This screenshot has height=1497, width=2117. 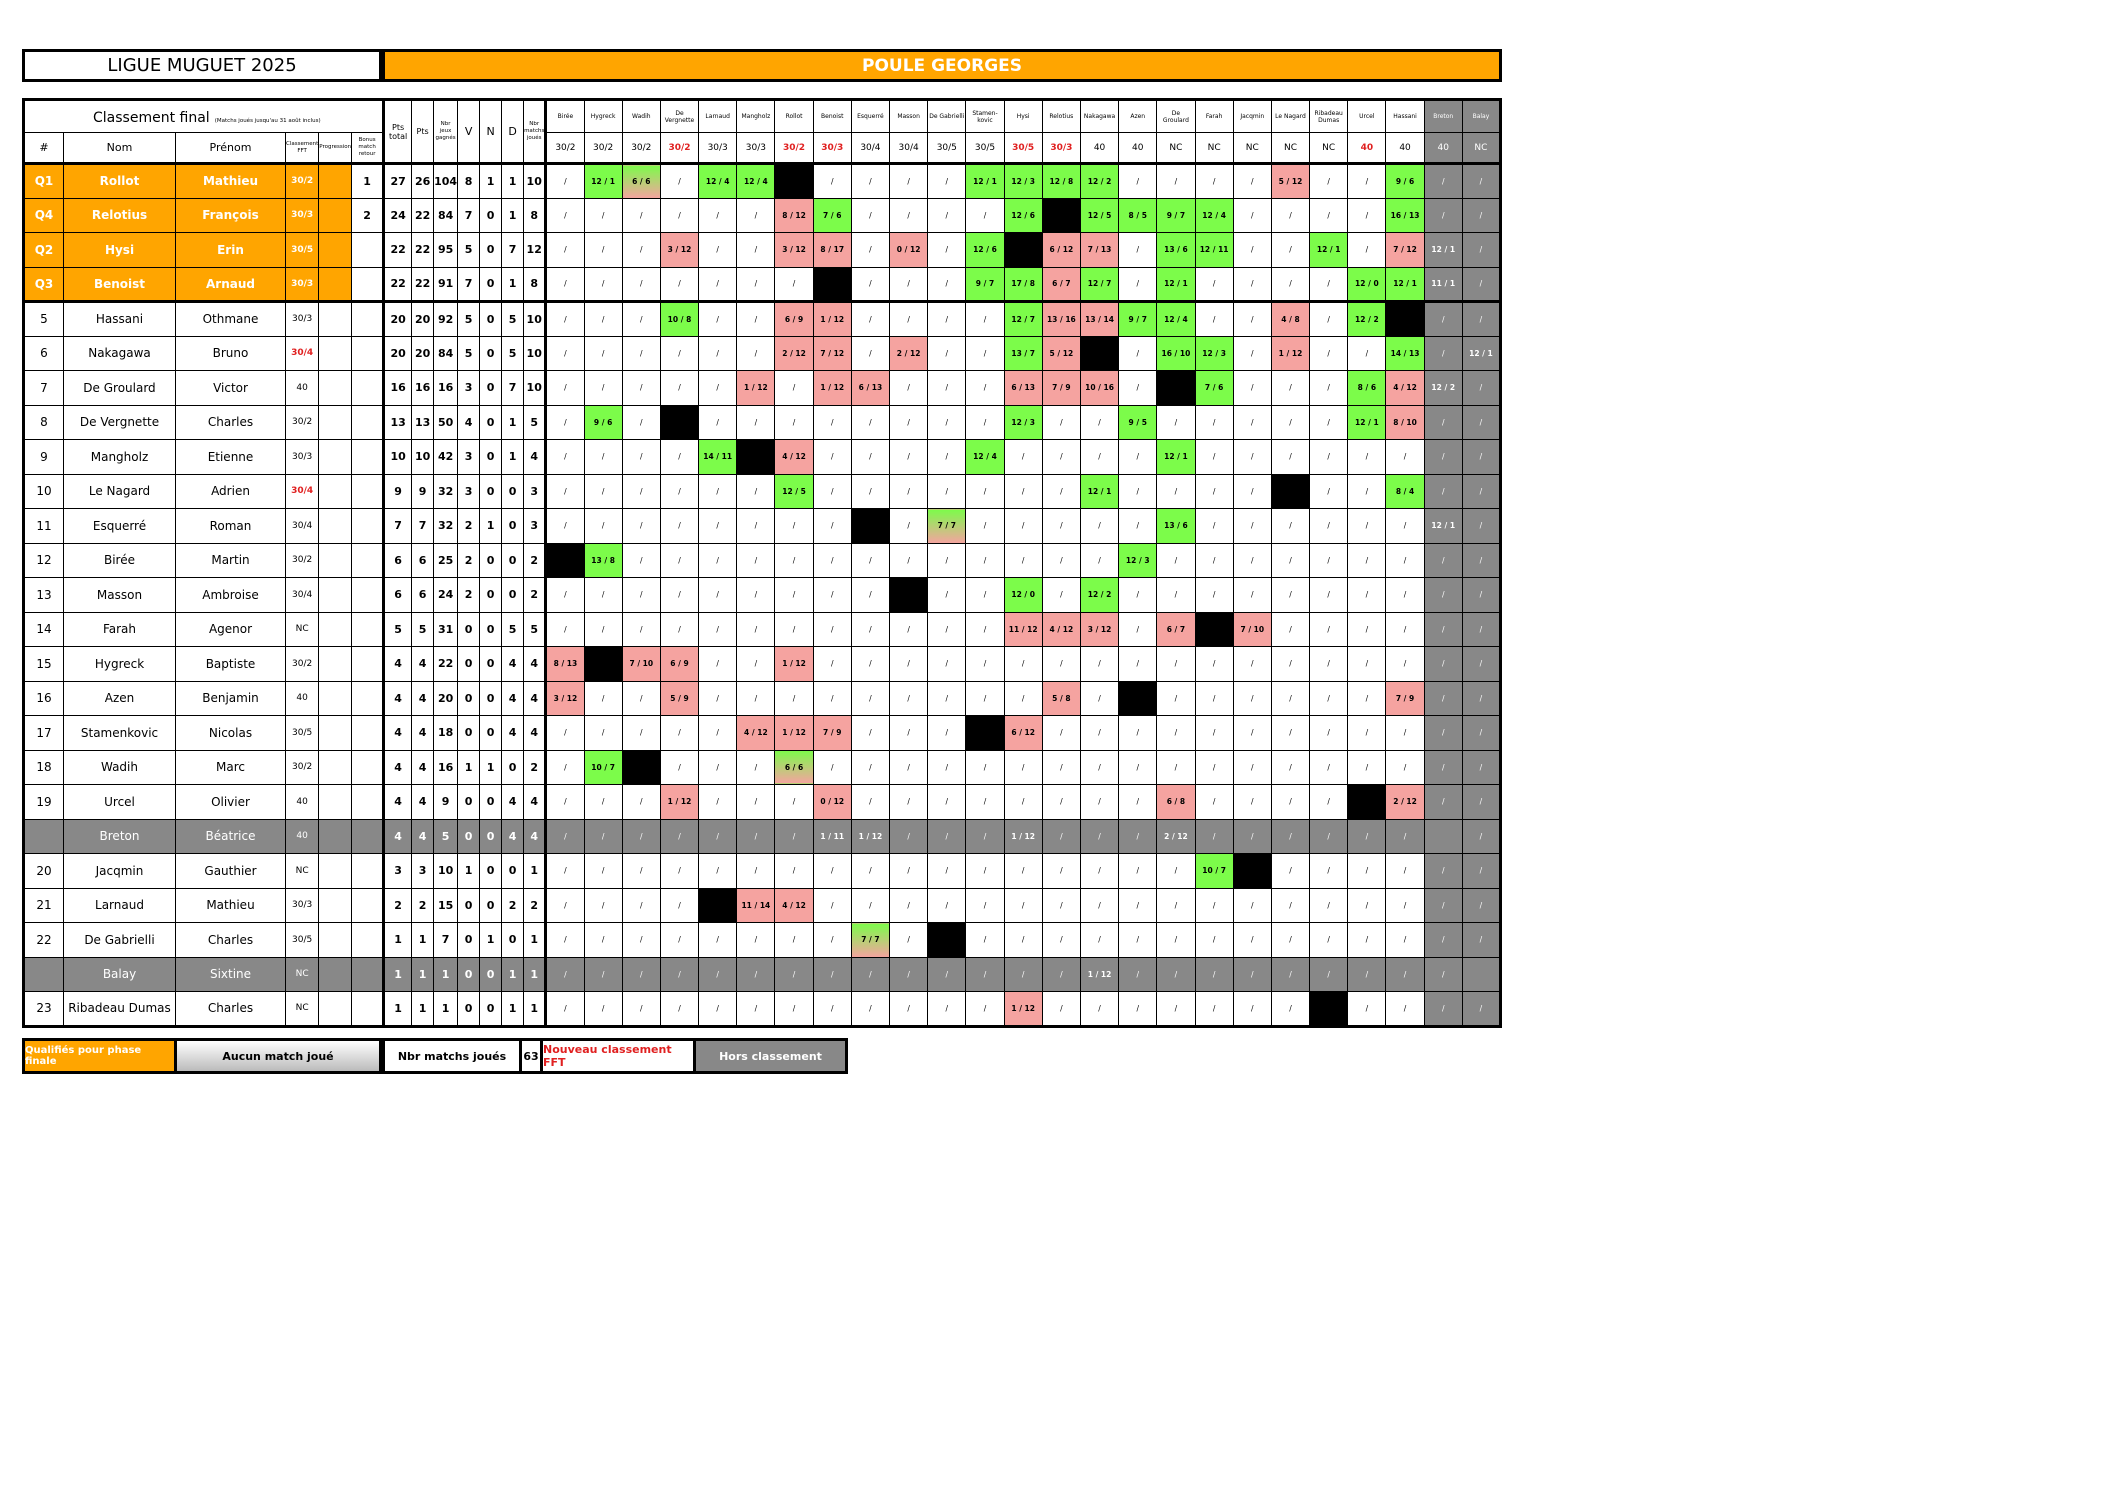 I want to click on player-d: 0, so click(x=513, y=526).